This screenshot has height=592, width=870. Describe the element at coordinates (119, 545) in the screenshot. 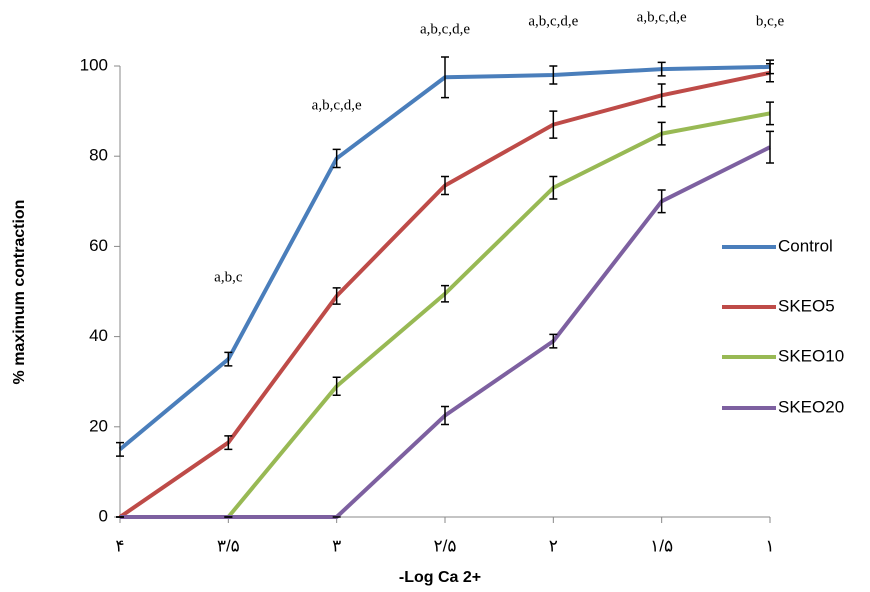

I see `x-tick-label: ۴` at that location.